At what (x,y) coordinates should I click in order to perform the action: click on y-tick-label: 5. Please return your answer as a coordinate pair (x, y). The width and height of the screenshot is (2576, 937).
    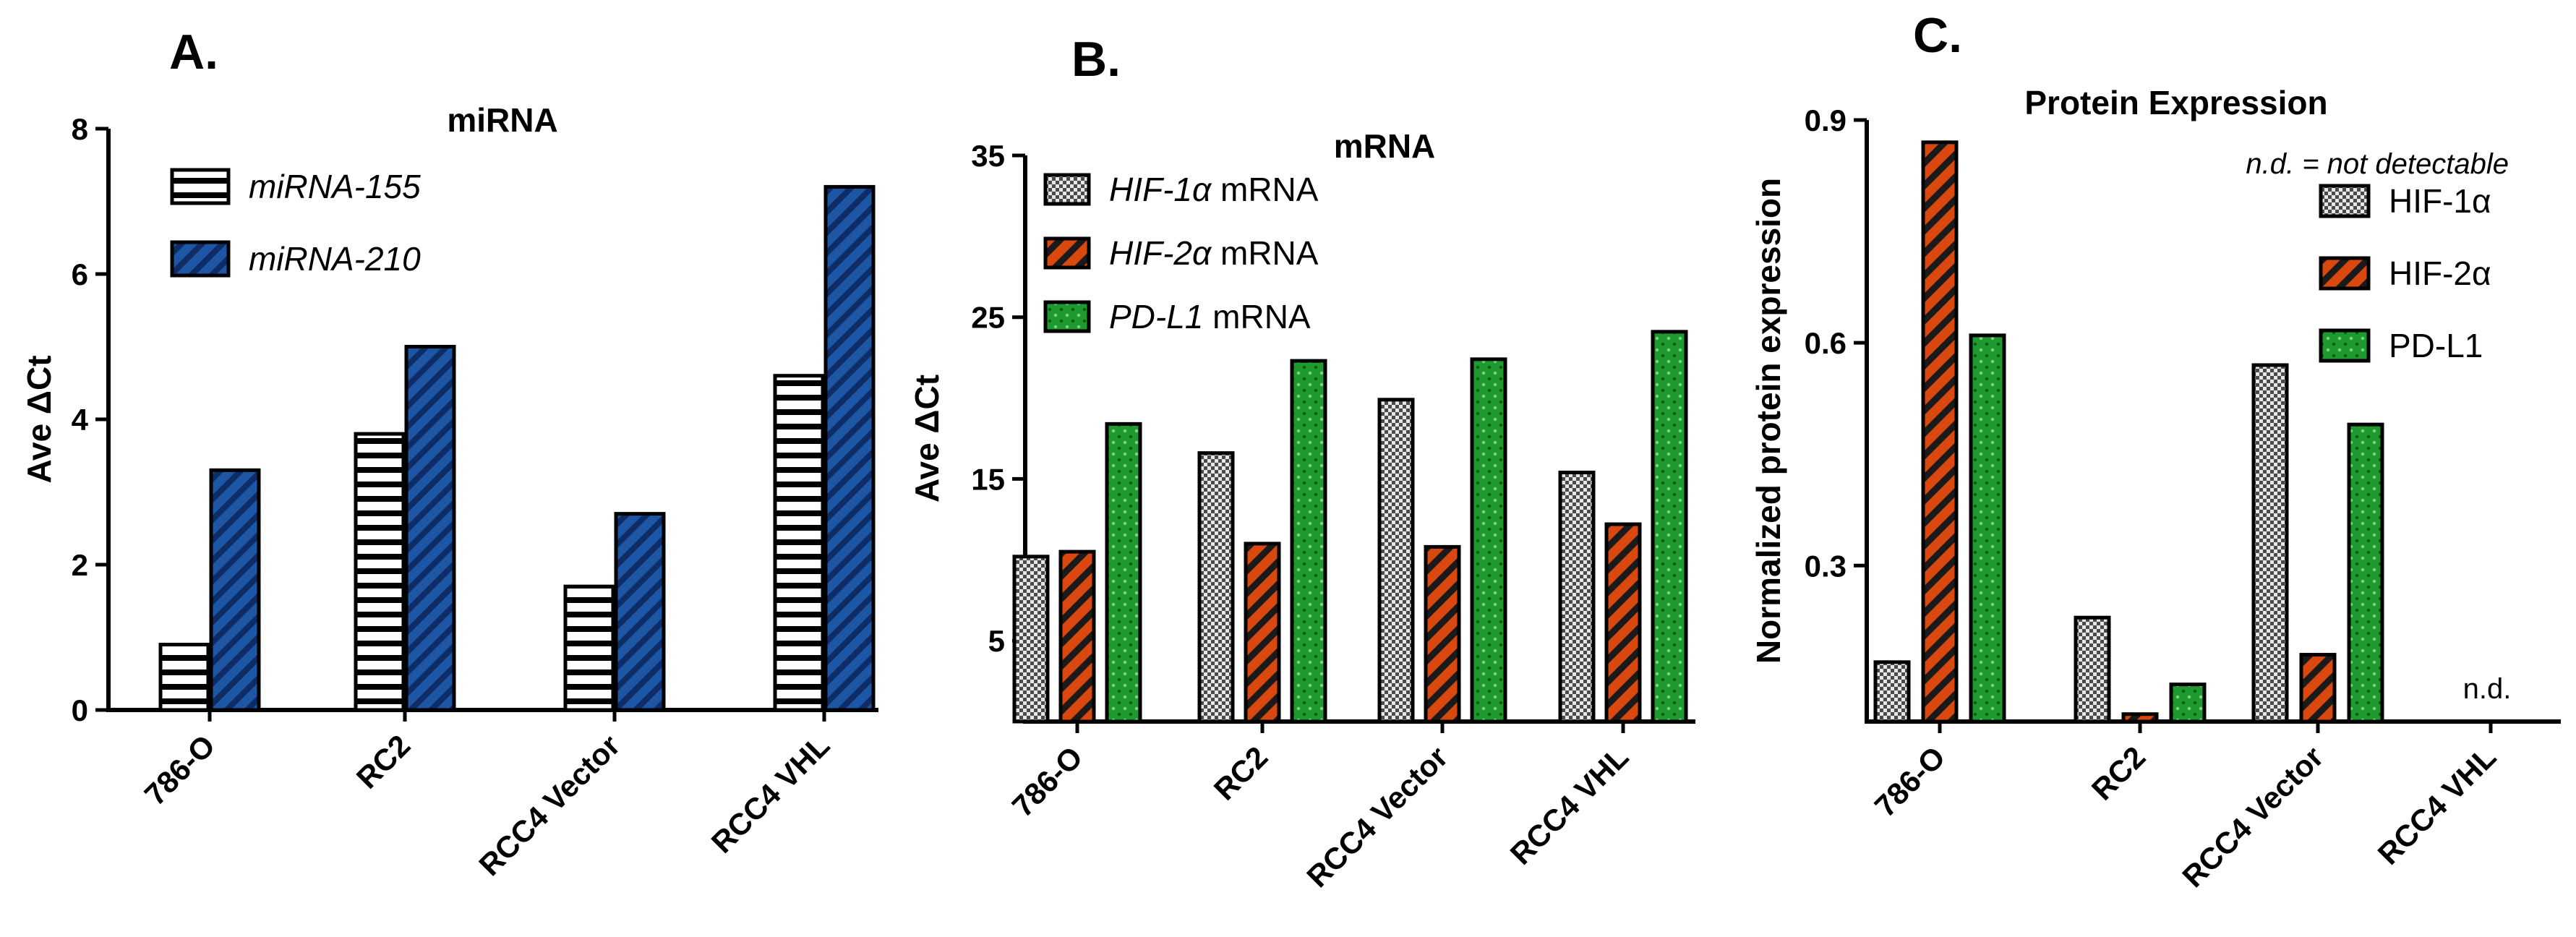
    Looking at the image, I should click on (996, 641).